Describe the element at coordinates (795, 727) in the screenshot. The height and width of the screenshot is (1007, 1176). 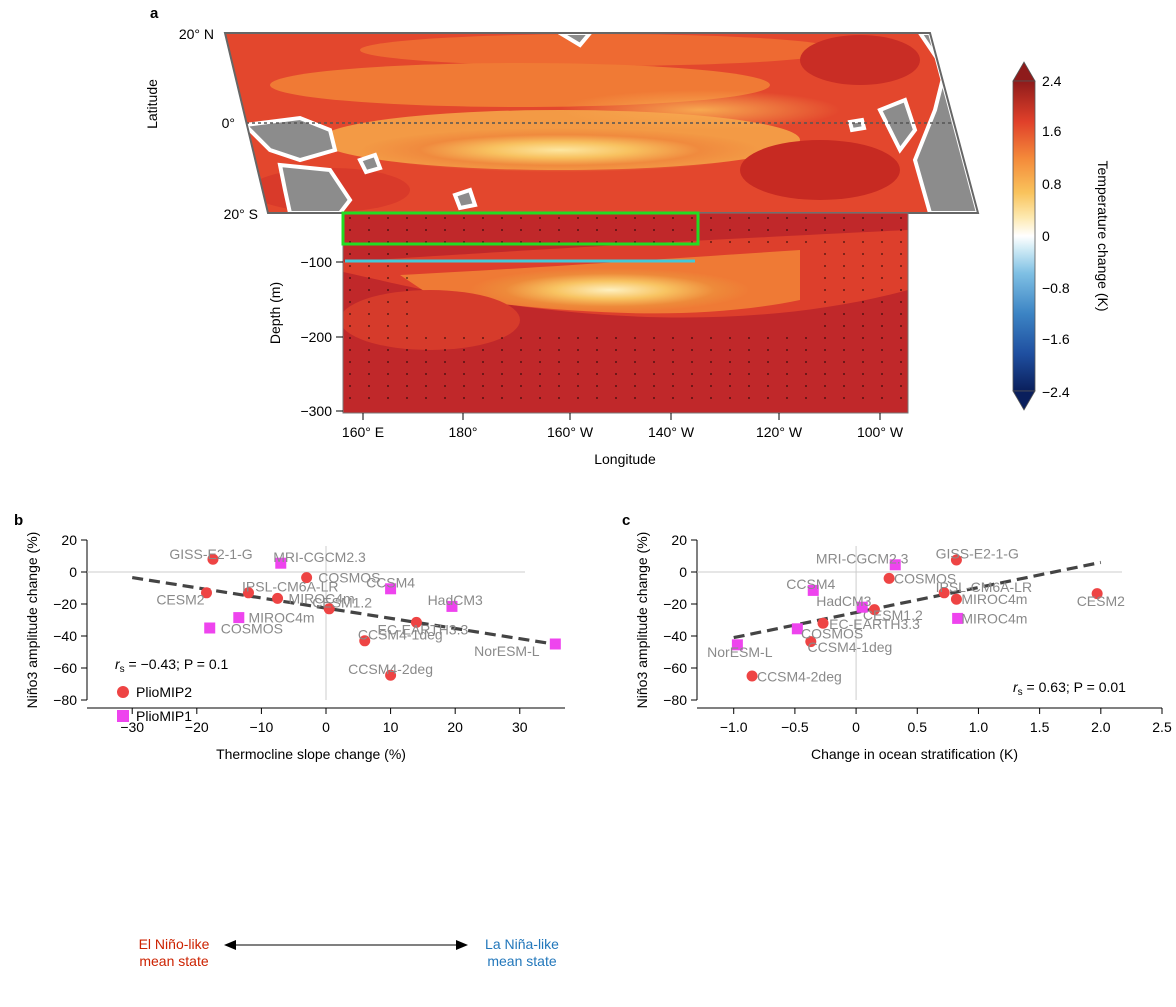
I see `x-tick-label: −0.5` at that location.